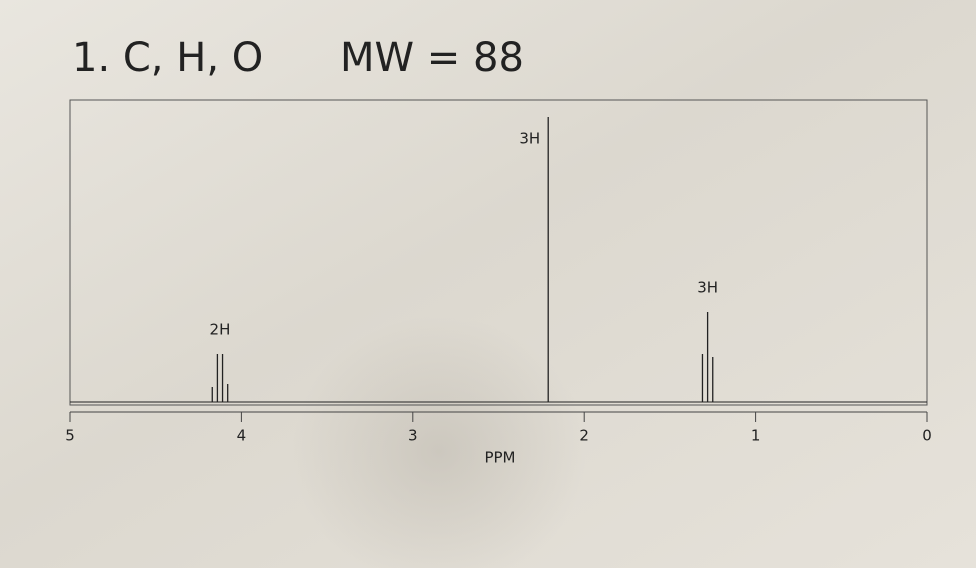 The width and height of the screenshot is (976, 568). I want to click on chart-subtitle: MW = 88, so click(432, 58).